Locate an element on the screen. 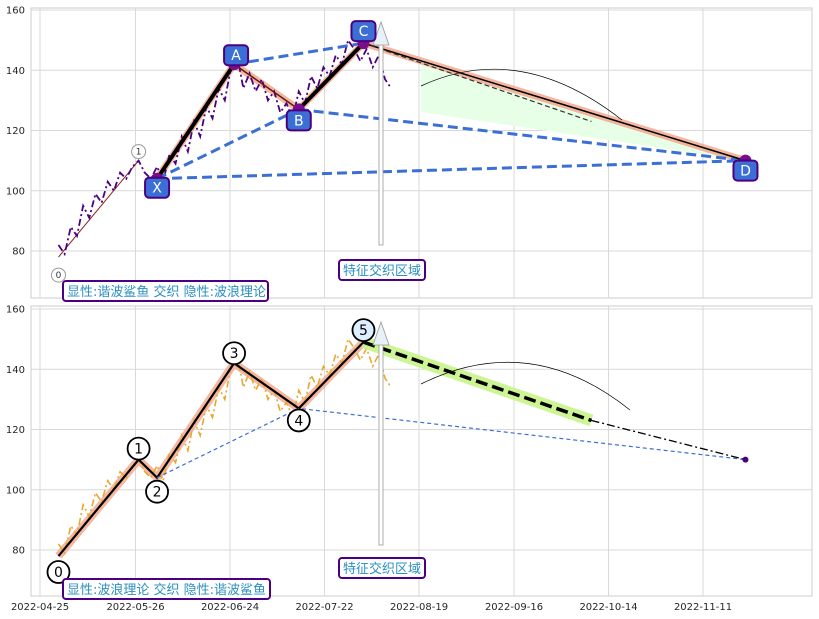  wave-marker-label: 1 is located at coordinates (139, 153).